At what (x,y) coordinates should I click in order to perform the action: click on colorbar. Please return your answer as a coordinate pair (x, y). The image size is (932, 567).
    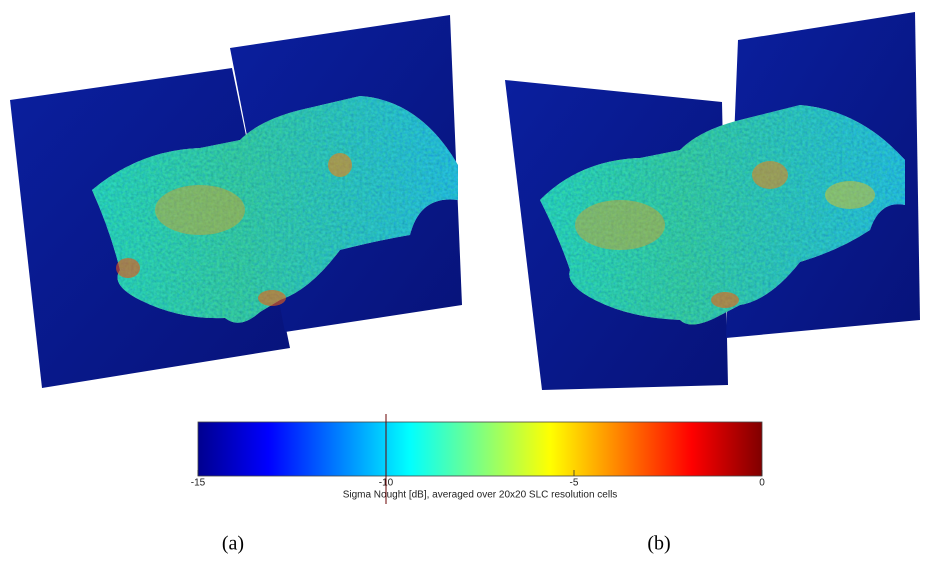
    Looking at the image, I should click on (480, 449).